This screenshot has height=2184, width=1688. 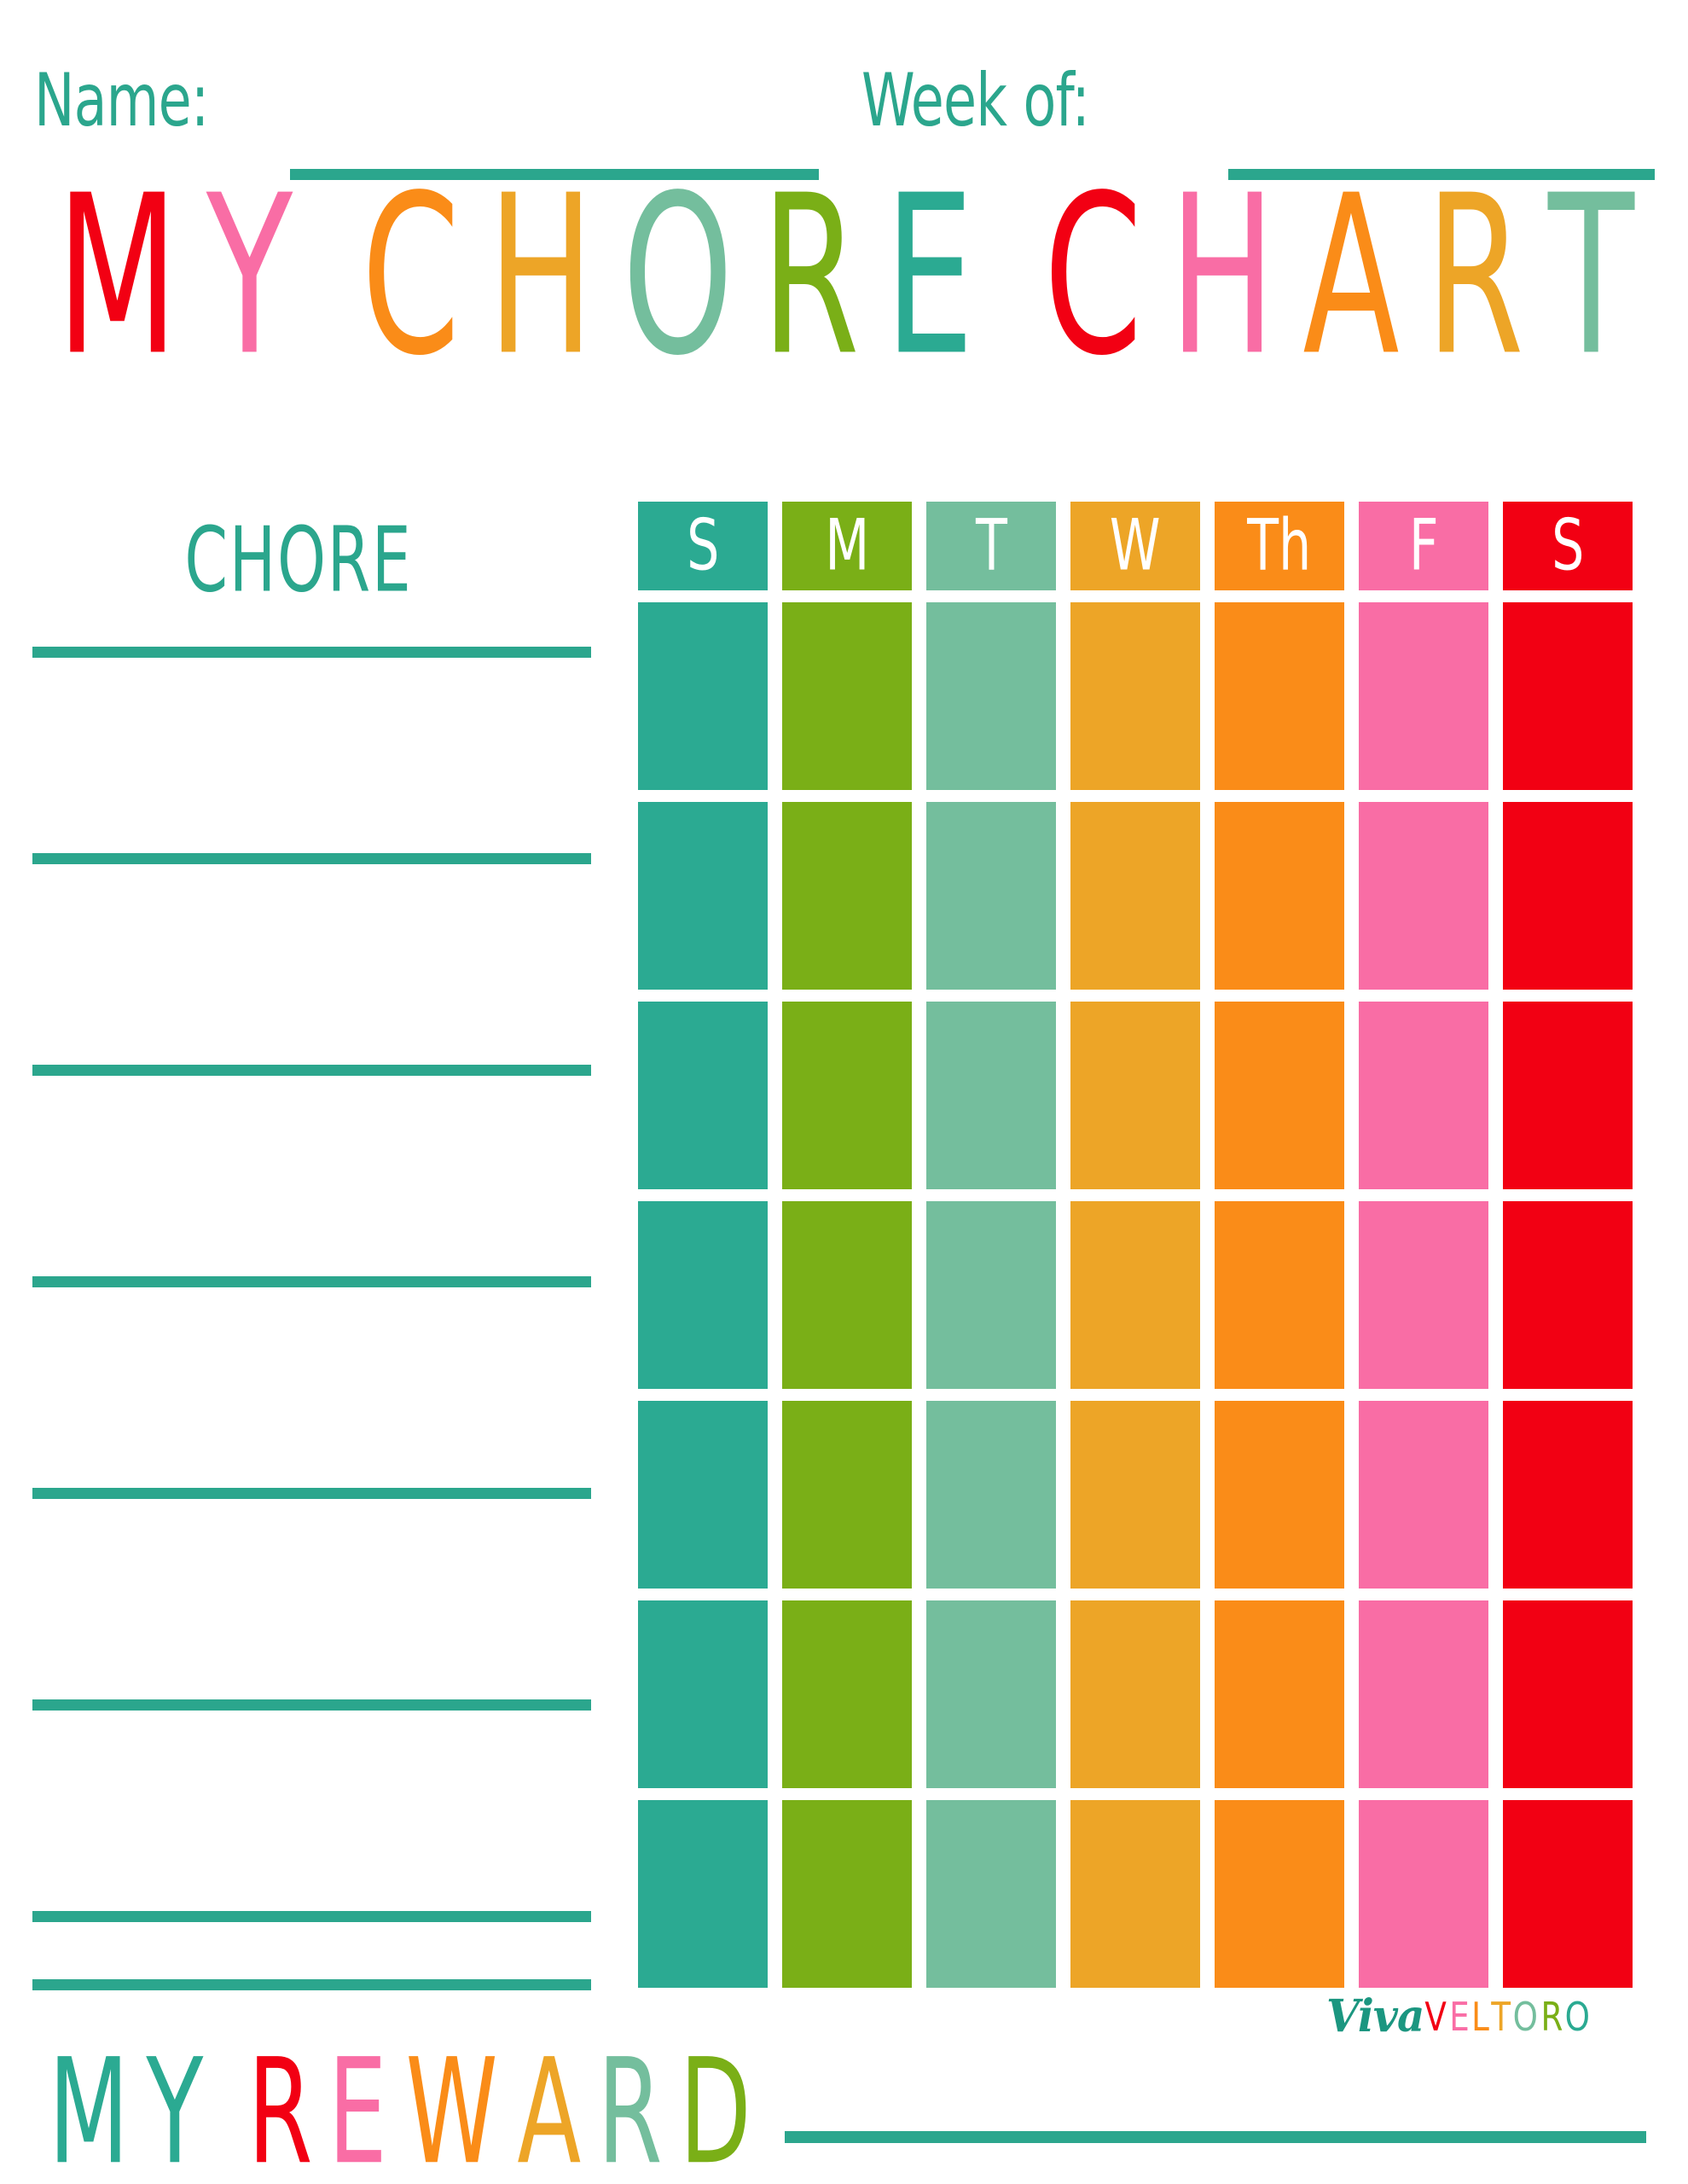 What do you see at coordinates (1475, 276) in the screenshot?
I see `title-letter-12: R` at bounding box center [1475, 276].